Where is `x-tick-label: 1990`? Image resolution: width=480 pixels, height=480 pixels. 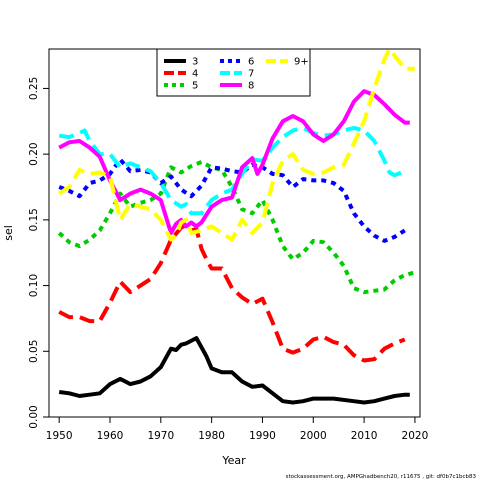
x-tick-label: 1990 is located at coordinates (262, 436).